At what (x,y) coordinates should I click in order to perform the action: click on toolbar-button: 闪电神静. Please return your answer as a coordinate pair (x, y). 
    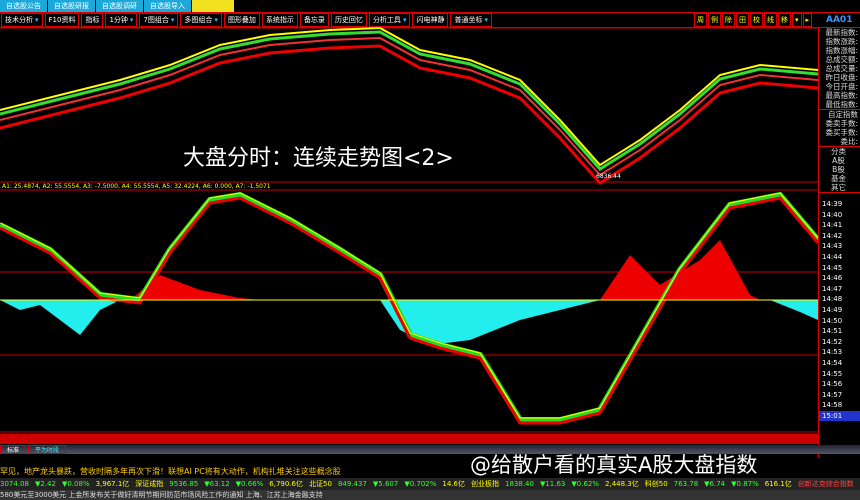
    Looking at the image, I should click on (430, 20).